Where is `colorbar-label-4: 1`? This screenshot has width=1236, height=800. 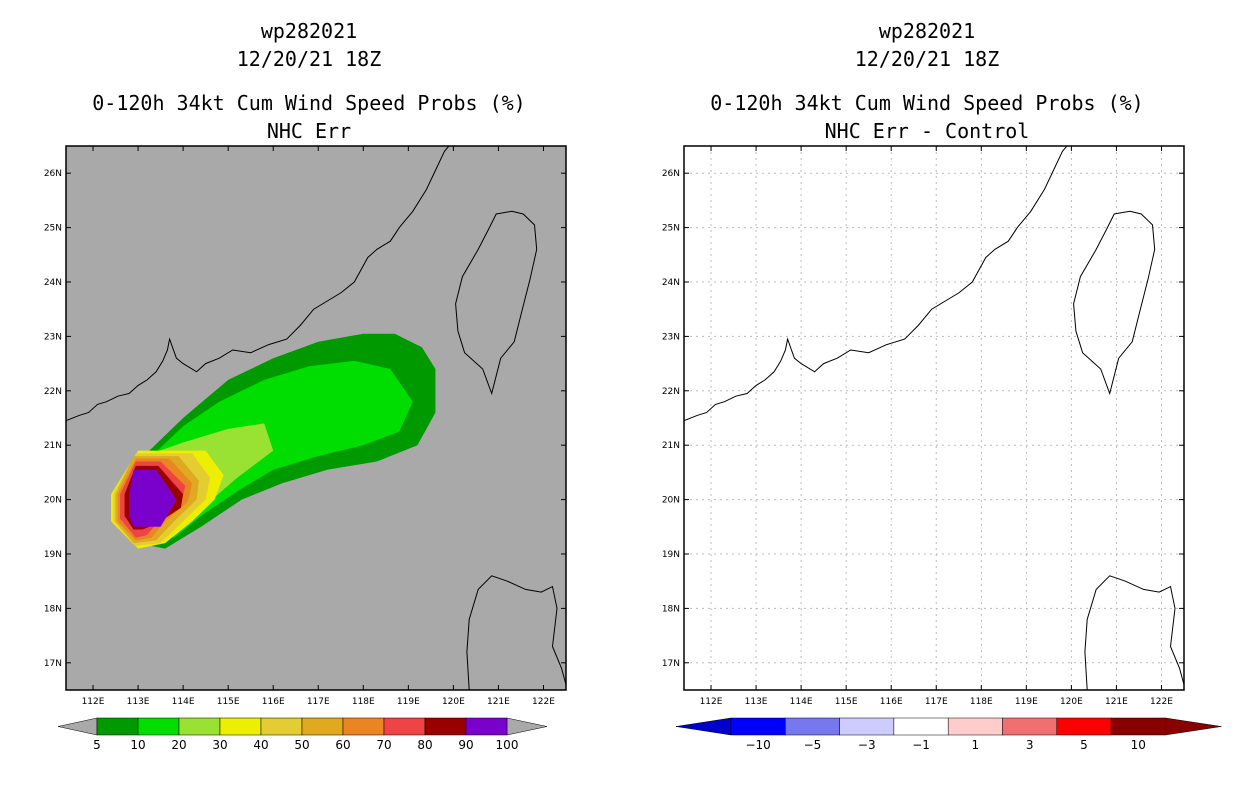 colorbar-label-4: 1 is located at coordinates (976, 745).